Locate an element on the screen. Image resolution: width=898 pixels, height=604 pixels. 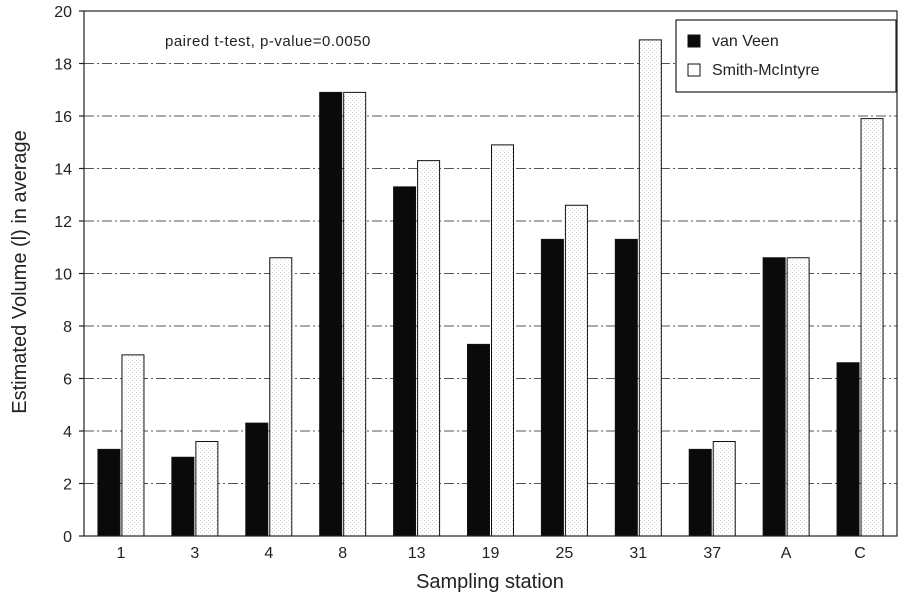
y-tick-label: 12 is located at coordinates (63, 222).